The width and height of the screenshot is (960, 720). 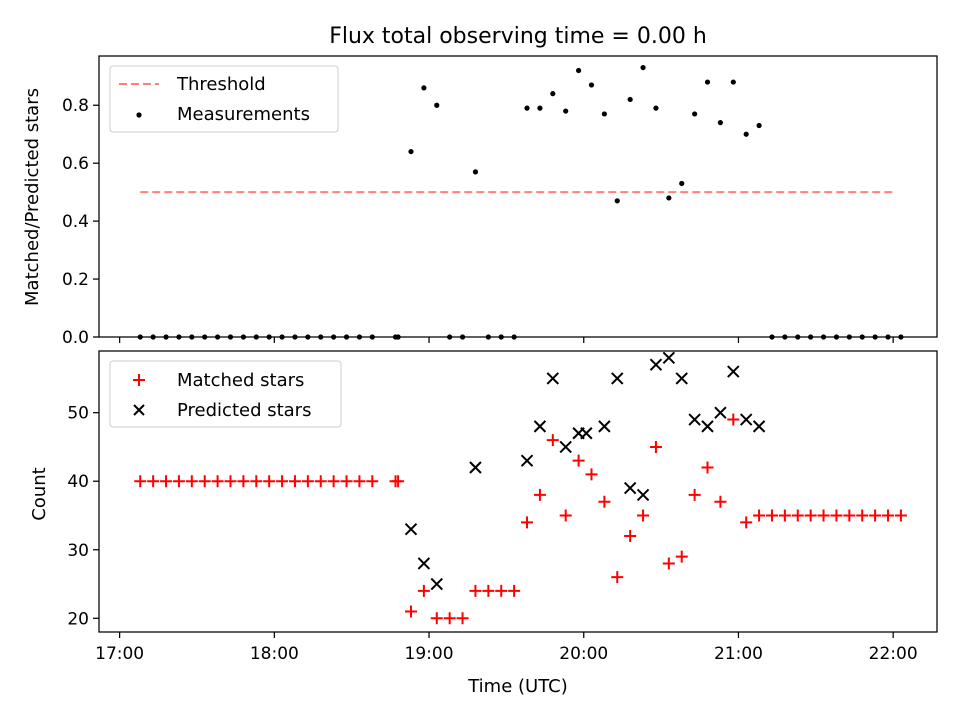 I want to click on bottom-legend: Matched stars Predicted stars, so click(x=225, y=394).